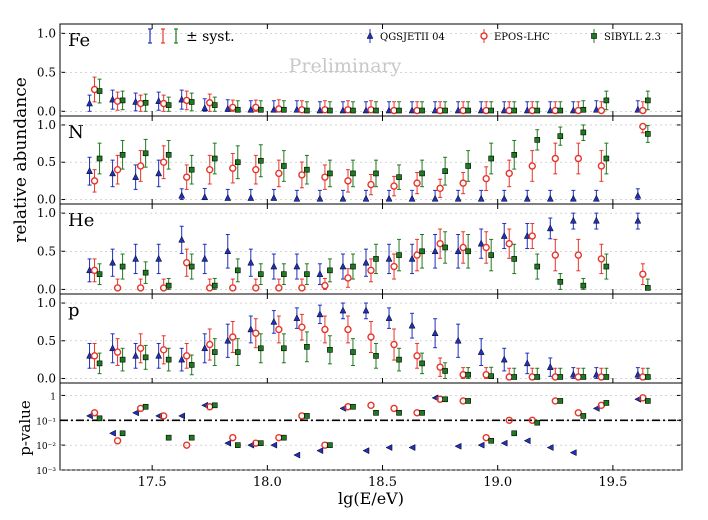 This screenshot has height=520, width=708. What do you see at coordinates (46, 33) in the screenshot?
I see `y-tick-label: 1.0` at bounding box center [46, 33].